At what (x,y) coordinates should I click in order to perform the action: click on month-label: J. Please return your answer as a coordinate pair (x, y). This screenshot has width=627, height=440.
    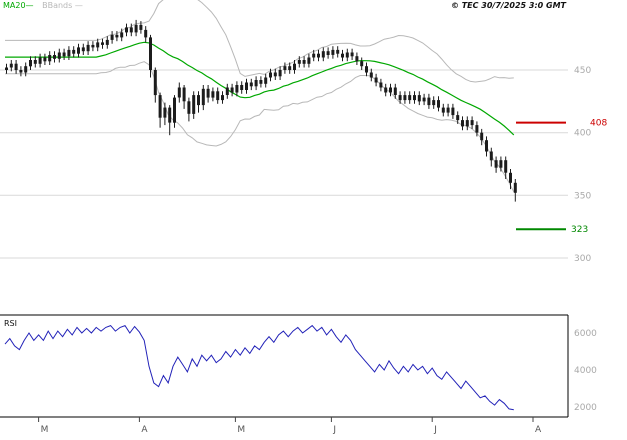
    Looking at the image, I should click on (435, 430).